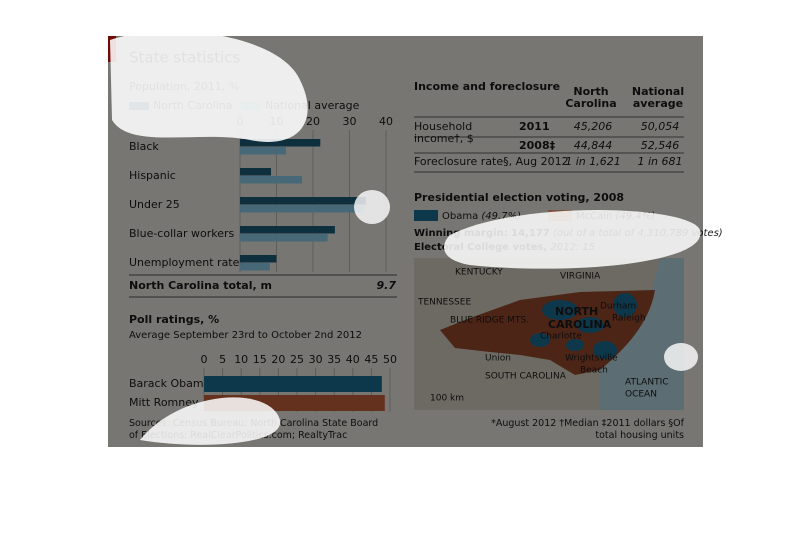  What do you see at coordinates (460, 216) in the screenshot?
I see `legend-name: Obama` at bounding box center [460, 216].